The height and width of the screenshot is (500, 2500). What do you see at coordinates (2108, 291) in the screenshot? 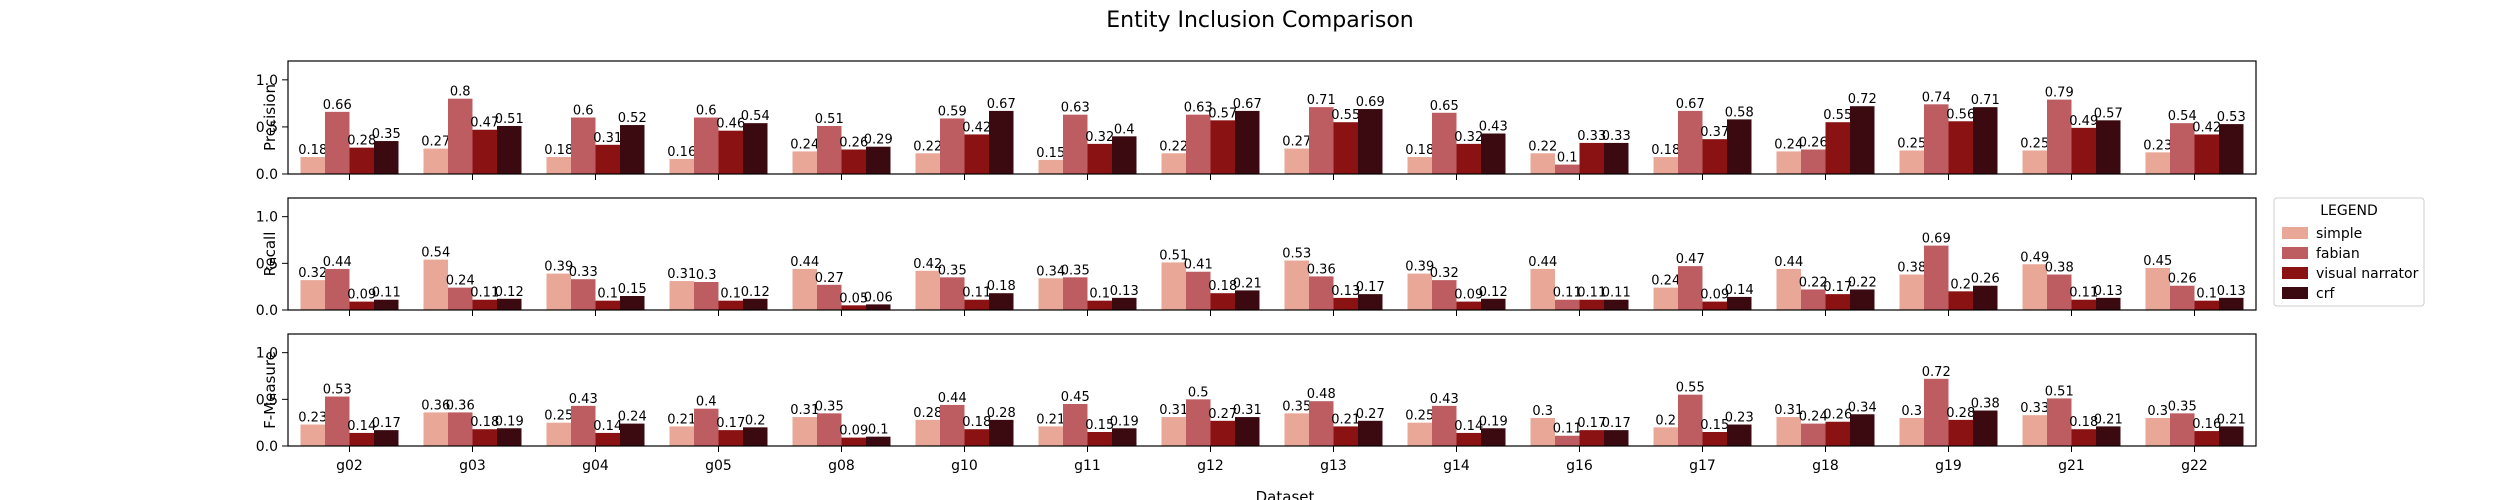
I see `bar-value-label: 0.13` at bounding box center [2108, 291].